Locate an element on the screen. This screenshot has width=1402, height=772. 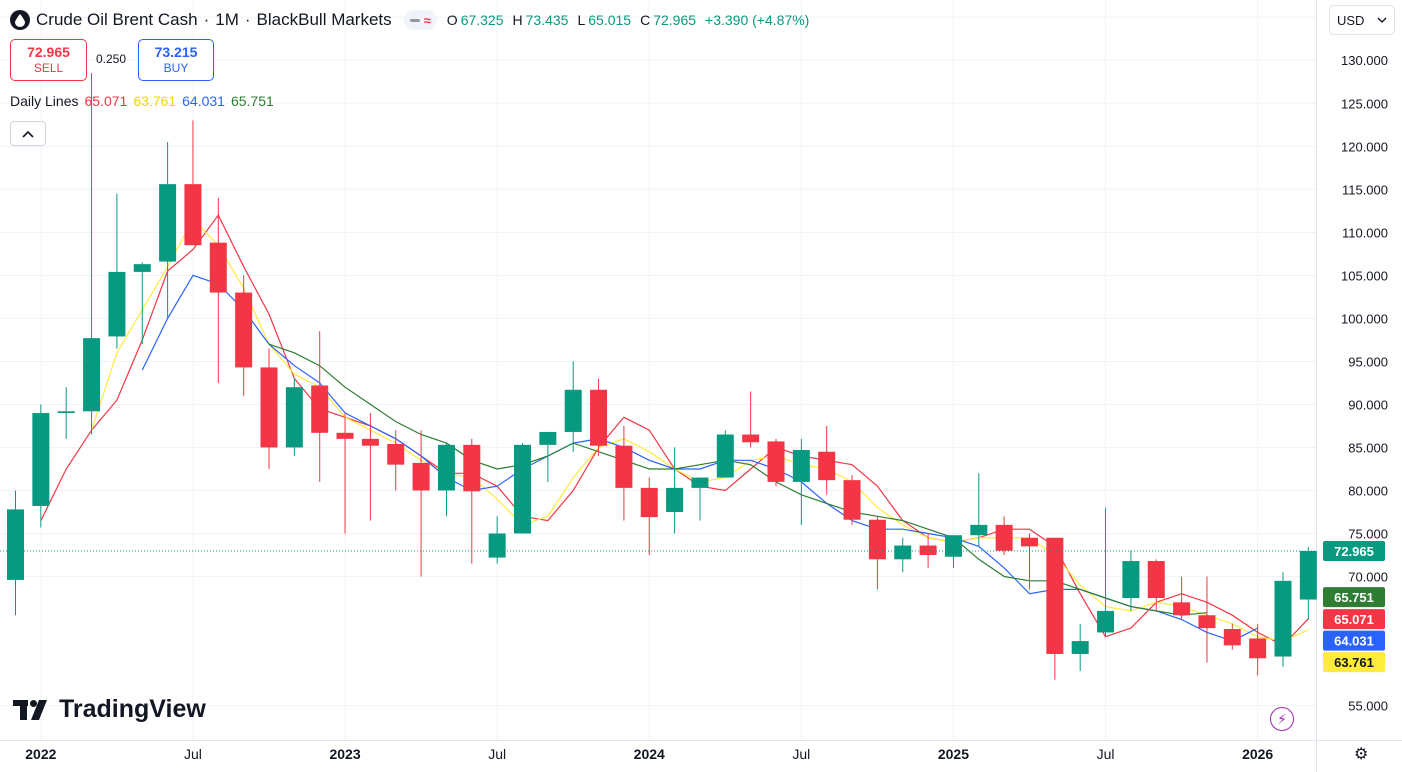
price-tick-label: 95.000 is located at coordinates (1368, 361).